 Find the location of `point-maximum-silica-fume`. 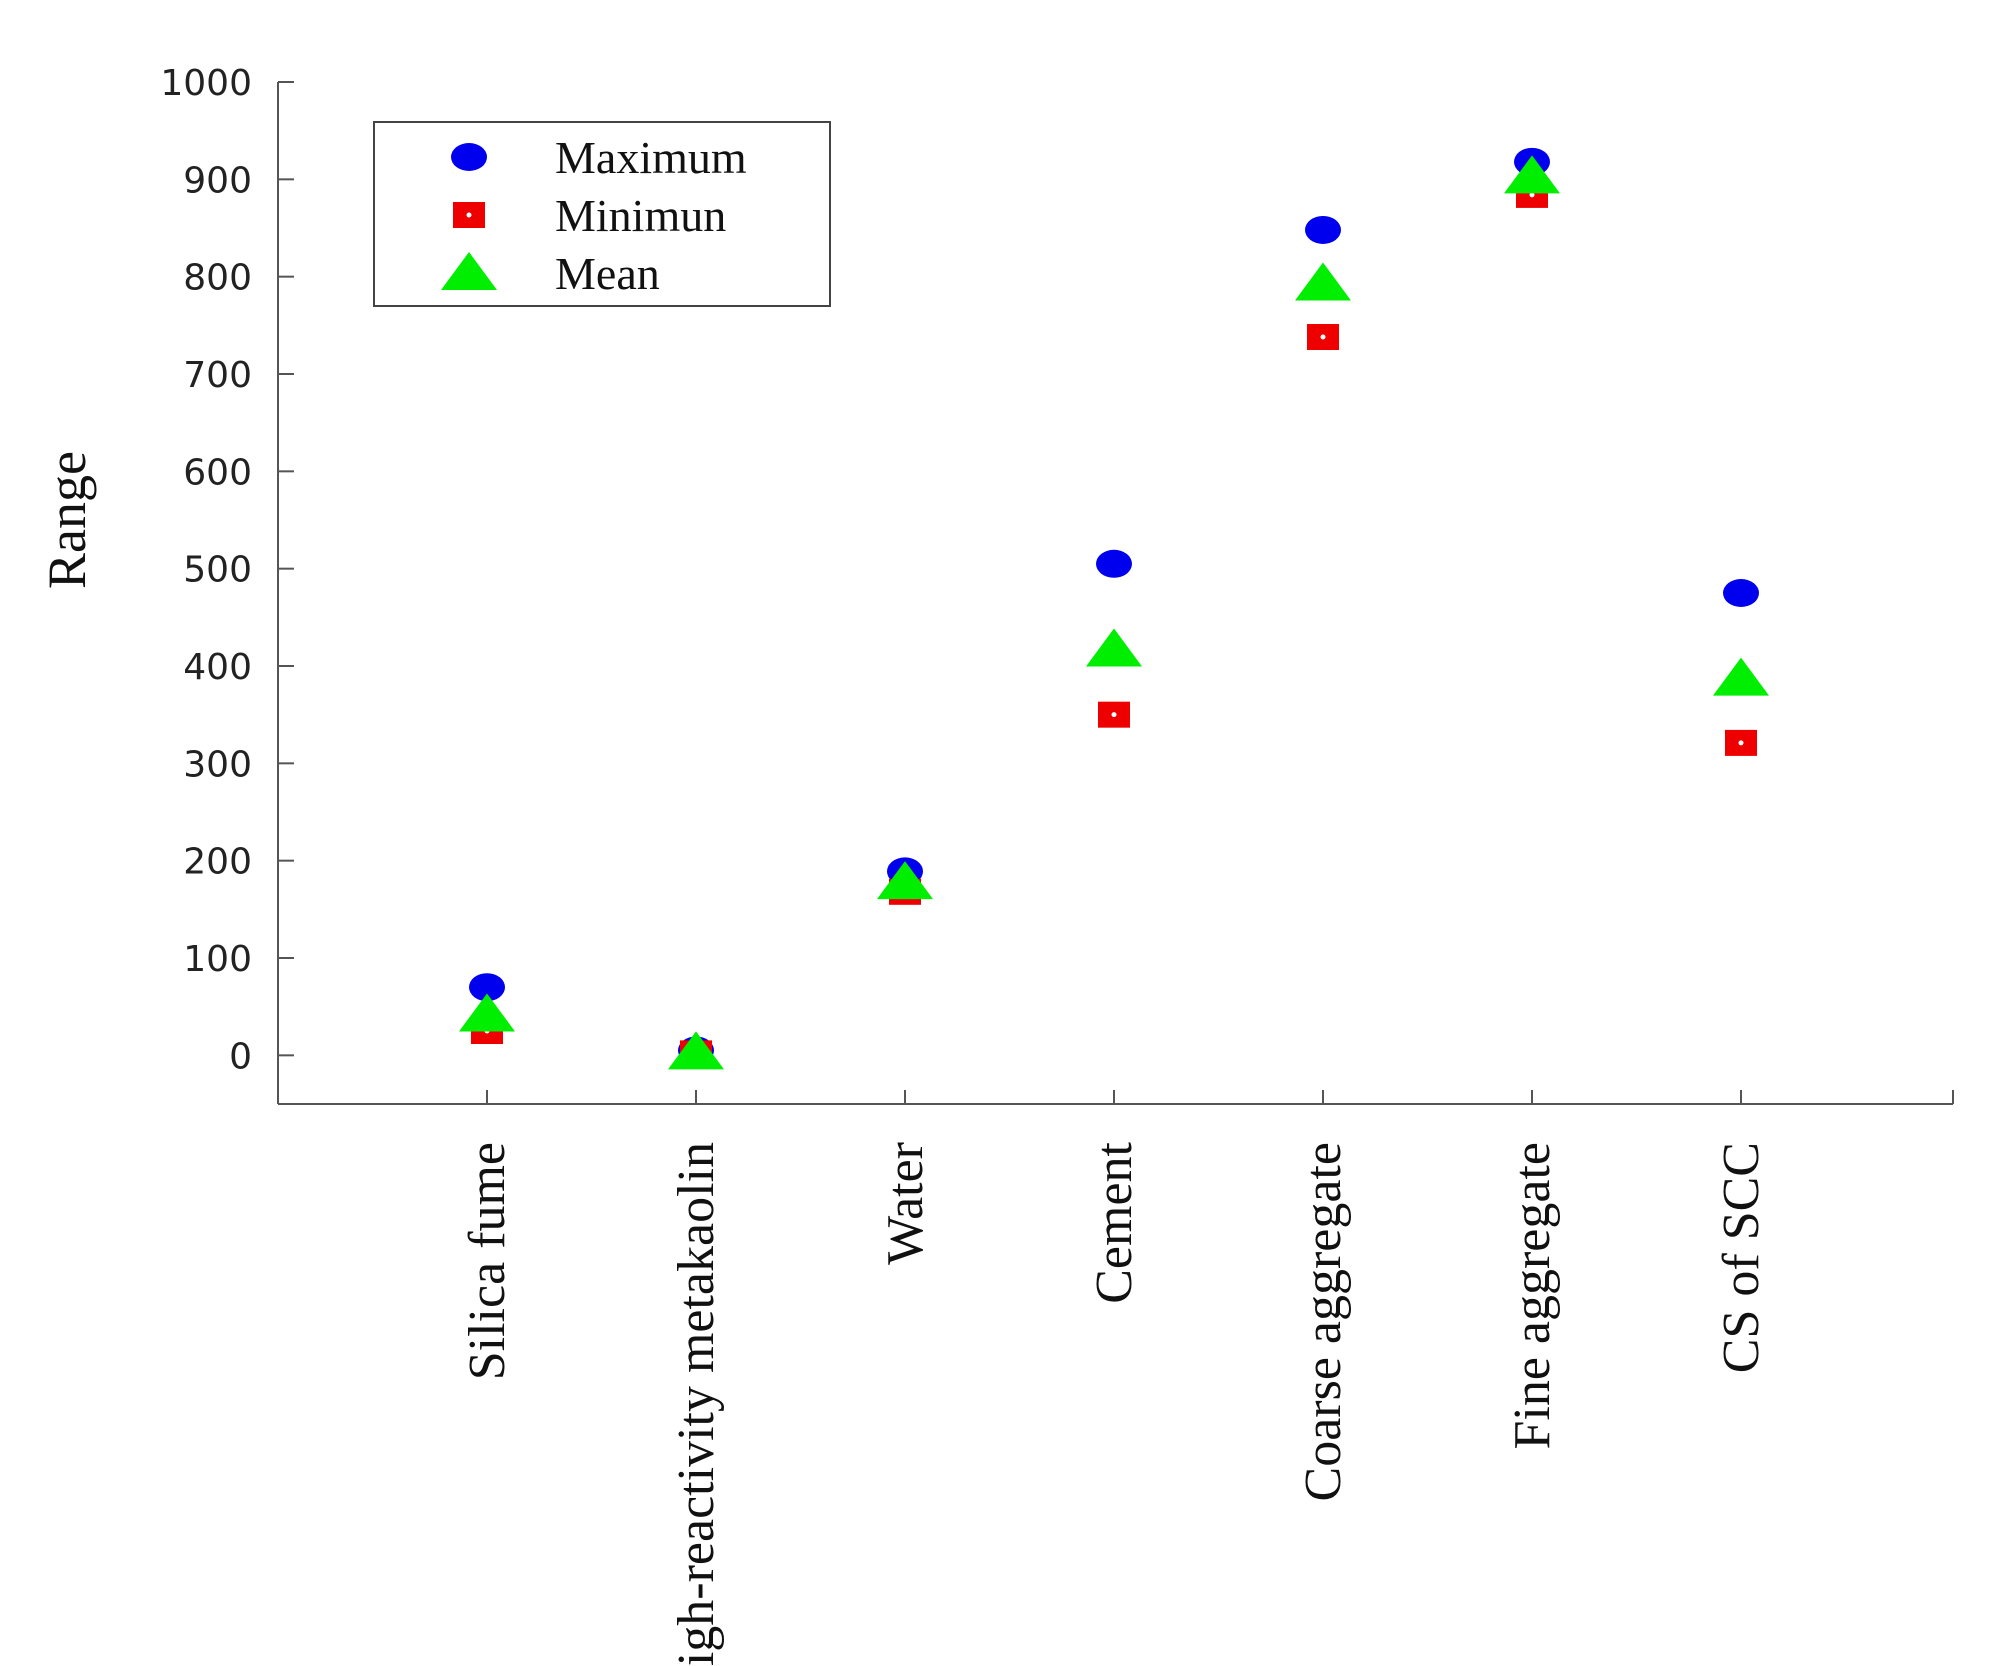

point-maximum-silica-fume is located at coordinates (487, 987).